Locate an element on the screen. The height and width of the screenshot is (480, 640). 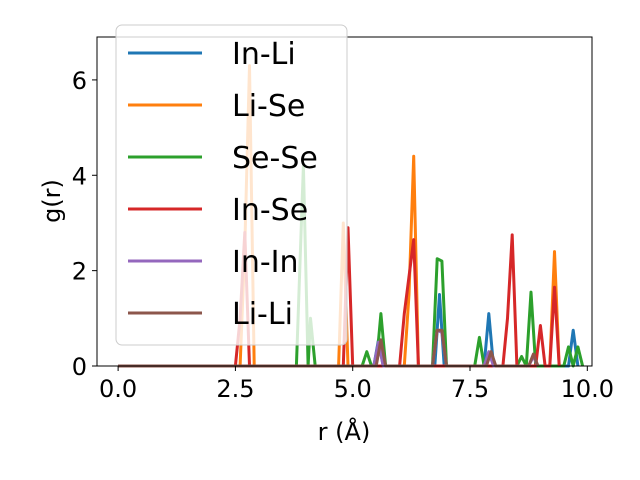
x-axis-ticks: 0.0 2.5 5.0 7.5 10.0 is located at coordinates (356, 384).